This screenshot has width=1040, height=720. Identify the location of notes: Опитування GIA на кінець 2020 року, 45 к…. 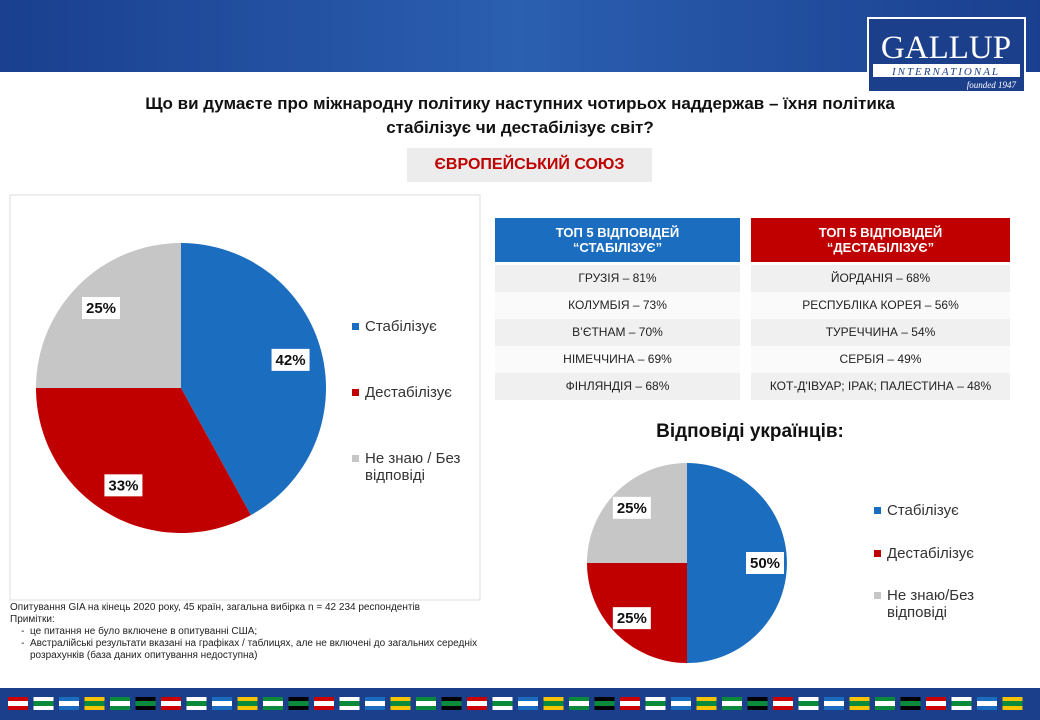
(245, 632).